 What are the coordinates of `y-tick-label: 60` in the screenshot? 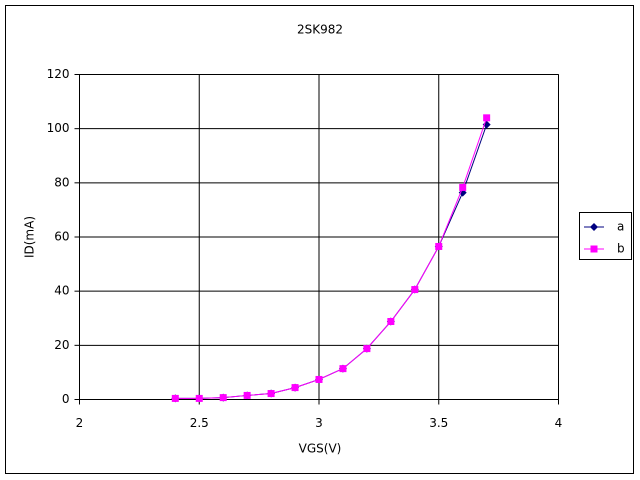 It's located at (61, 237).